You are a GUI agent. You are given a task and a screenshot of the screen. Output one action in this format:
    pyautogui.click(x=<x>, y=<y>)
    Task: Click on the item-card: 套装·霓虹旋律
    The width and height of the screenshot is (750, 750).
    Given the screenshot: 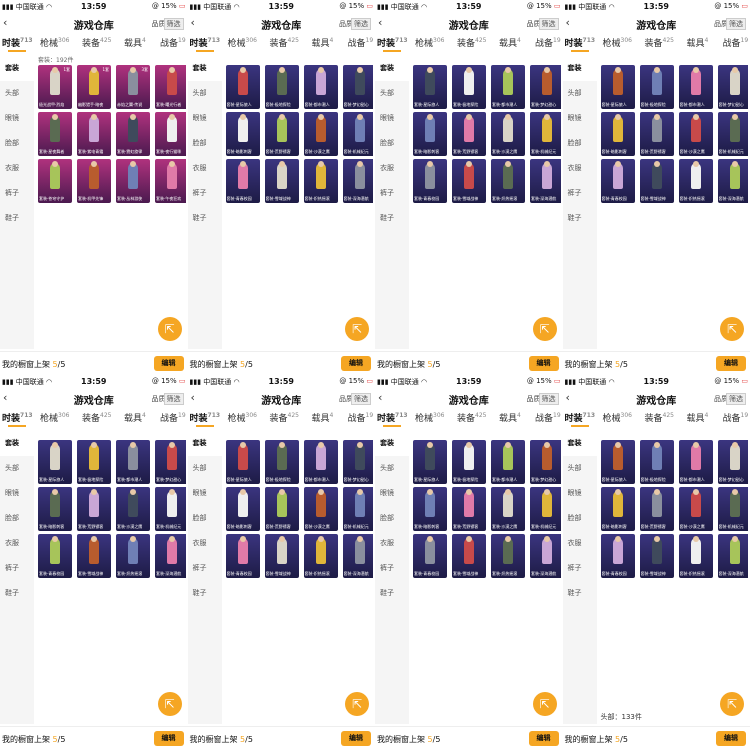 What is the action you would take?
    pyautogui.click(x=133, y=134)
    